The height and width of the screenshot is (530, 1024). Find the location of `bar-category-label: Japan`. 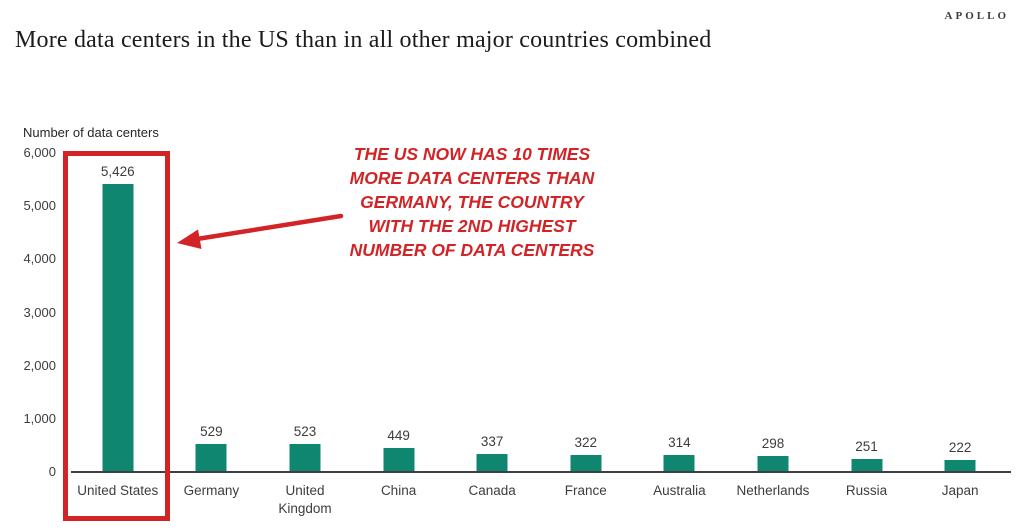

bar-category-label: Japan is located at coordinates (960, 490).